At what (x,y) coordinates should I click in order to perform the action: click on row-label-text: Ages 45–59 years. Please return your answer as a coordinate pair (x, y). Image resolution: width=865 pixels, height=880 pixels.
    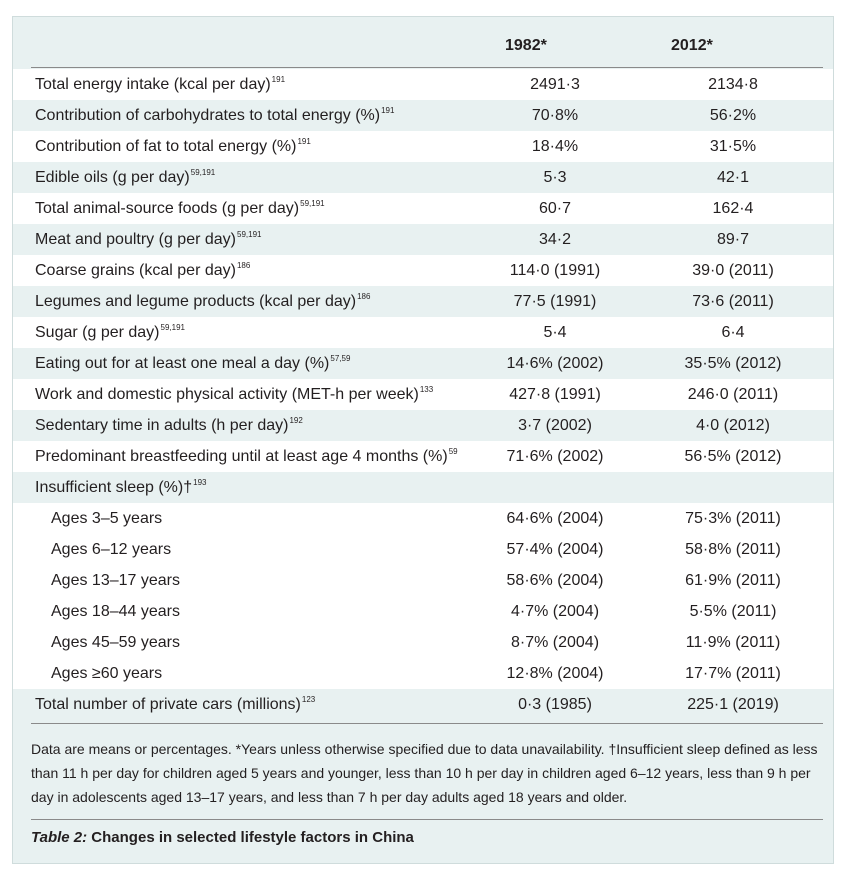
    Looking at the image, I should click on (115, 642).